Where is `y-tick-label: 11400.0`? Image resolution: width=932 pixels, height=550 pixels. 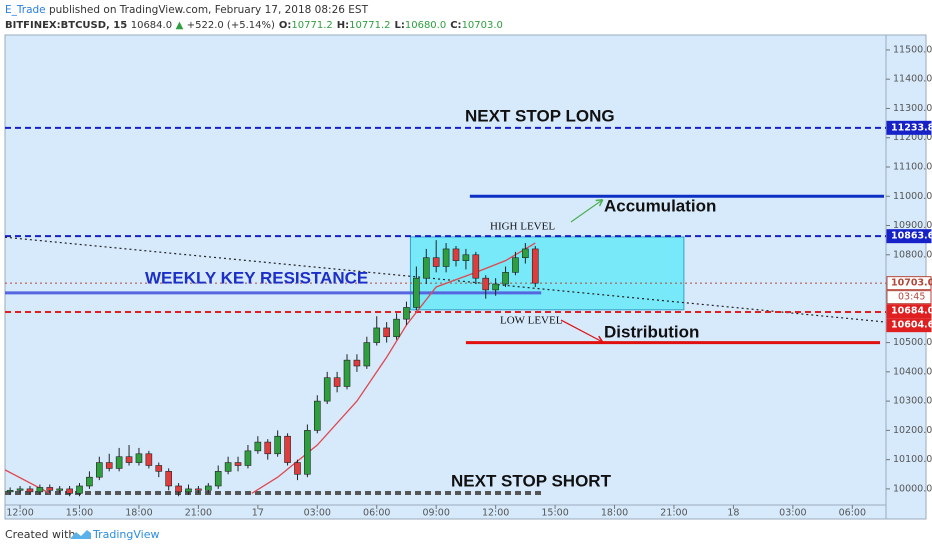 y-tick-label: 11400.0 is located at coordinates (912, 79).